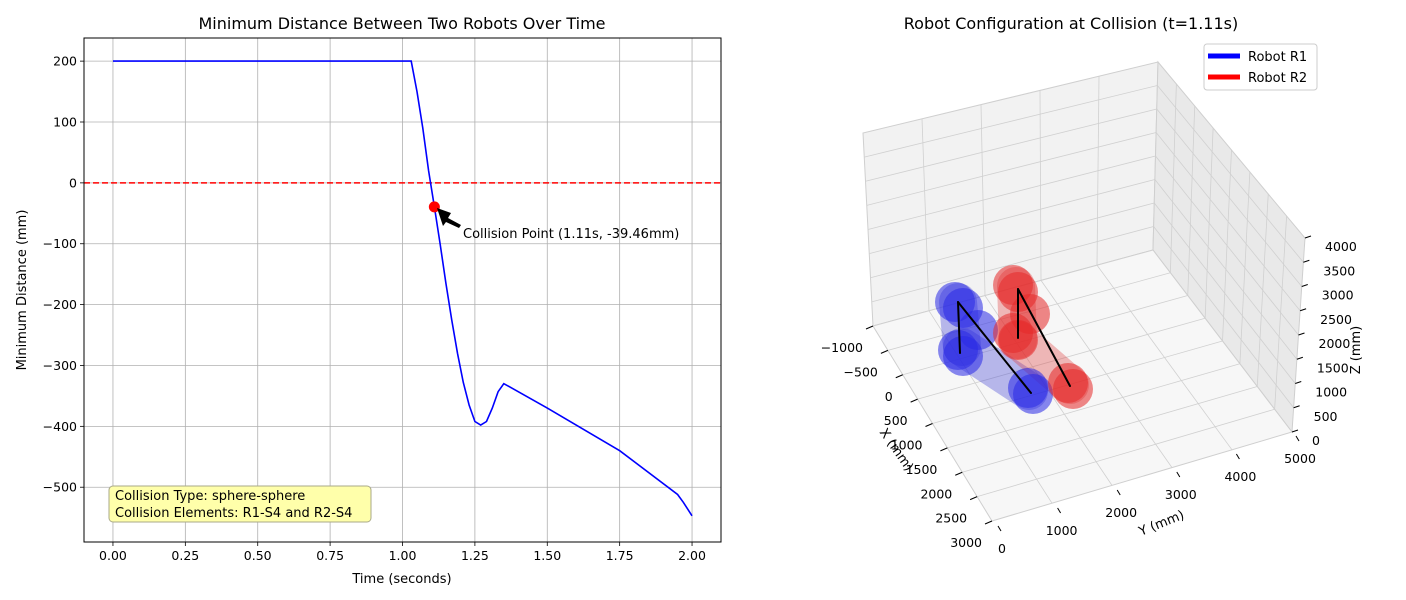 Image resolution: width=1406 pixels, height=600 pixels. I want to click on y-tick-label: 100, so click(65, 122).